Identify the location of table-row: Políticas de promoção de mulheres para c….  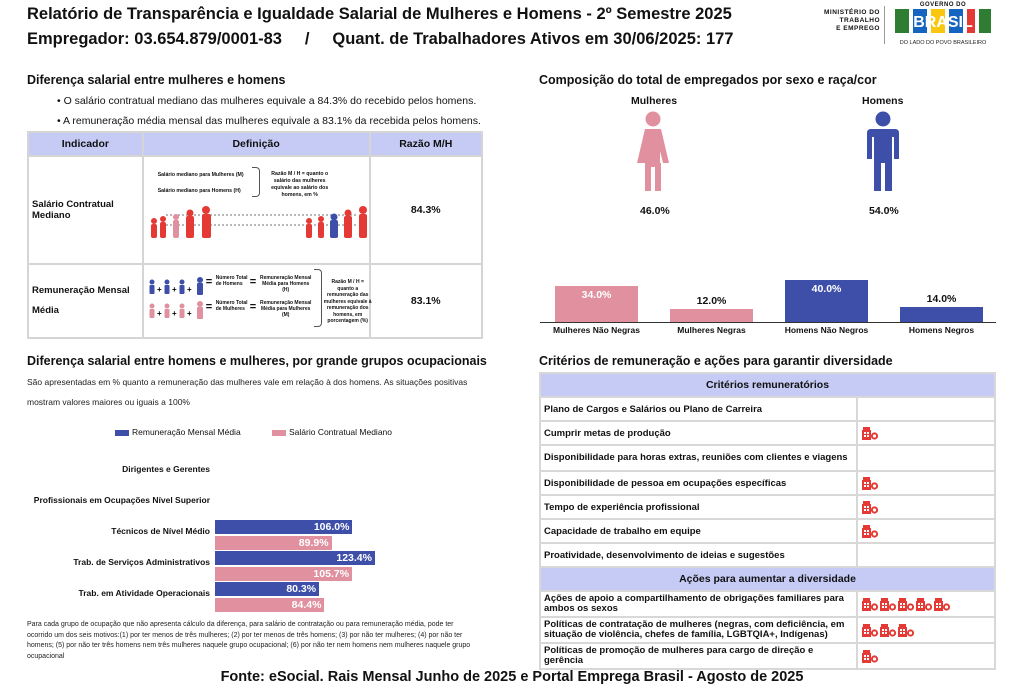
(767, 656).